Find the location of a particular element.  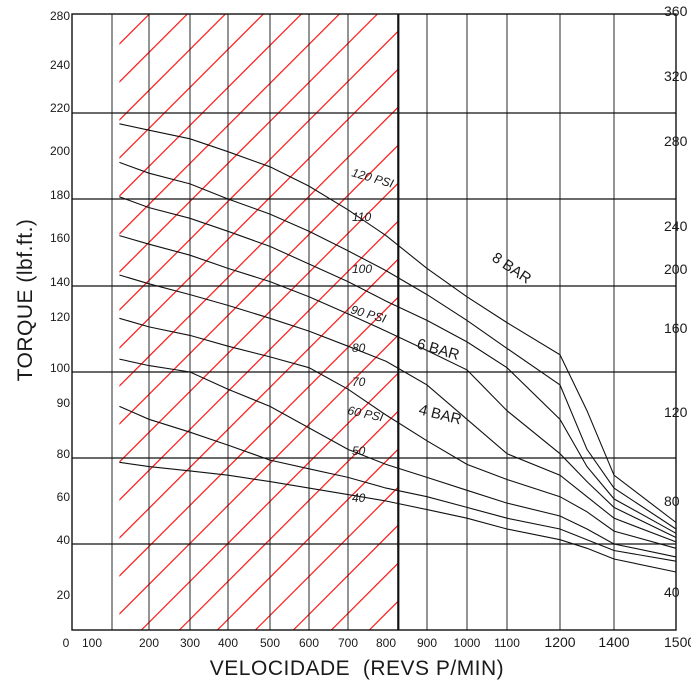

y-tick-label: 100 is located at coordinates (60, 368).